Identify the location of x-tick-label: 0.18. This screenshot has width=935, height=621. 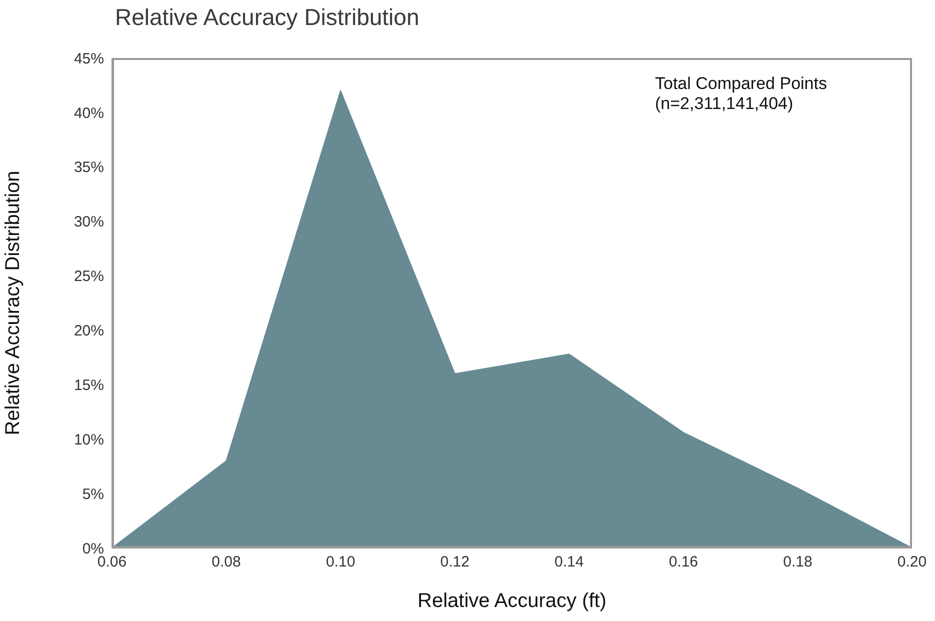
(797, 562).